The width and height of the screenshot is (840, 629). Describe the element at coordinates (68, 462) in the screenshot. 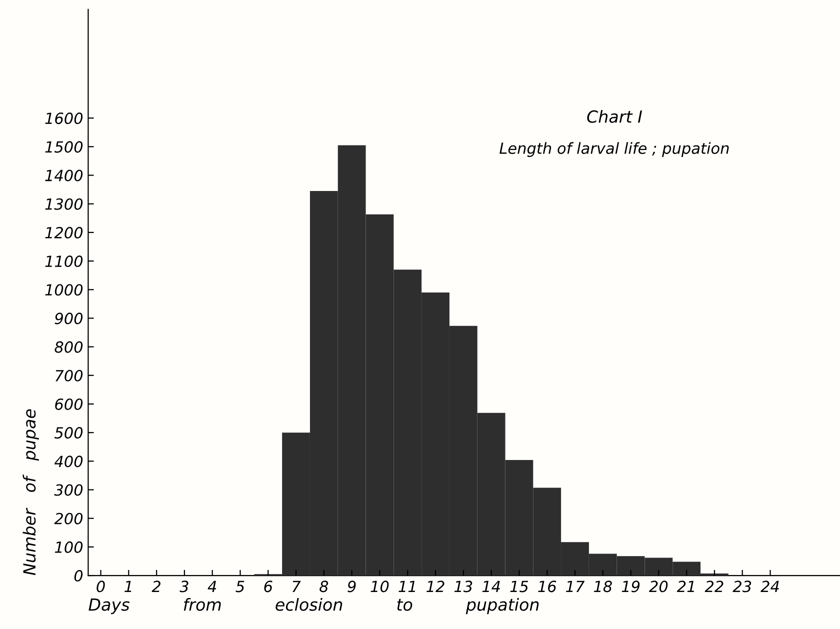

I see `y-tick-label: 400` at that location.